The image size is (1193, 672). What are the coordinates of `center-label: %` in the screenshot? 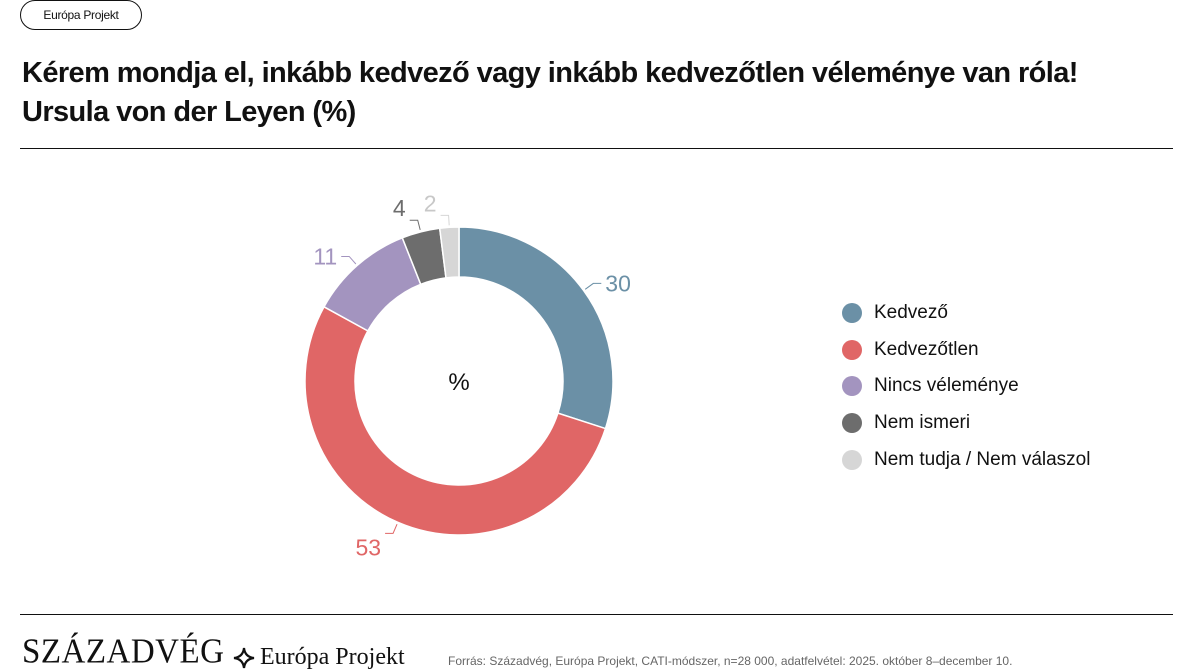 It's located at (458, 382).